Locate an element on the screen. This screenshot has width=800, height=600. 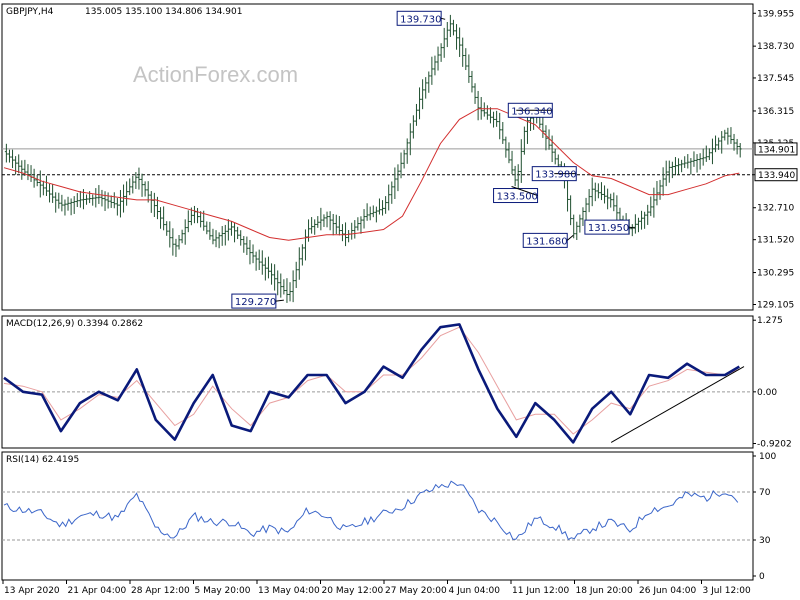
macd-trendline is located at coordinates (677, 404).